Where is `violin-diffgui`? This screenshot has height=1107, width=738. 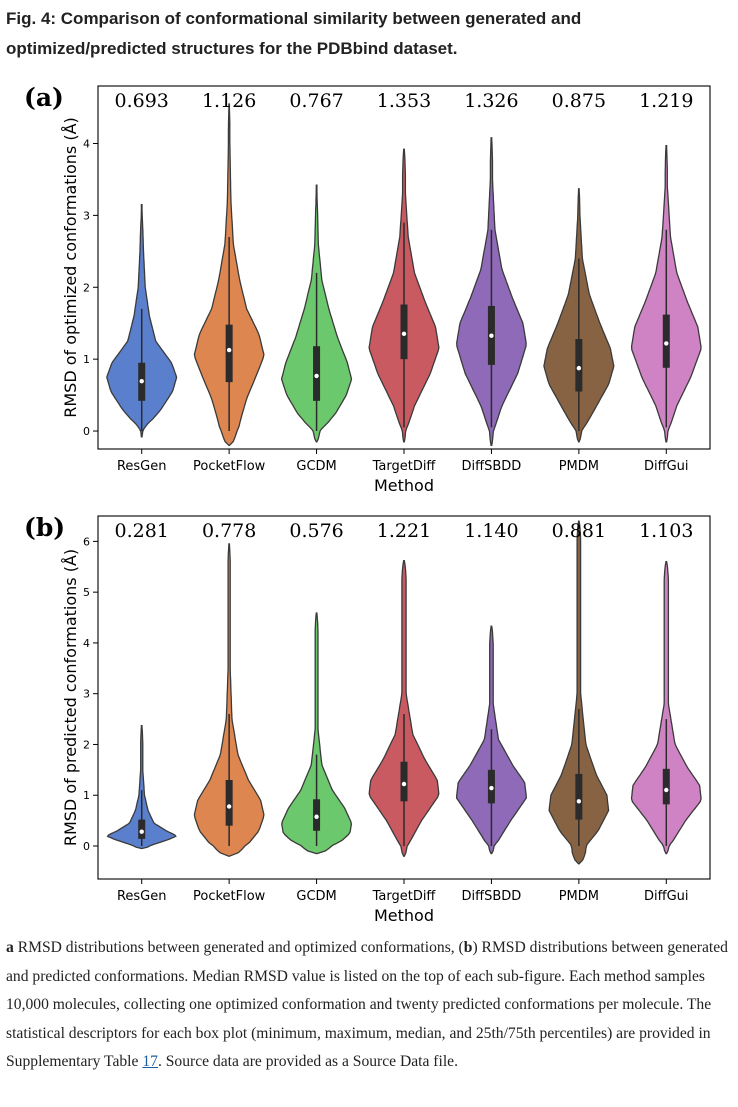
violin-diffgui is located at coordinates (666, 708).